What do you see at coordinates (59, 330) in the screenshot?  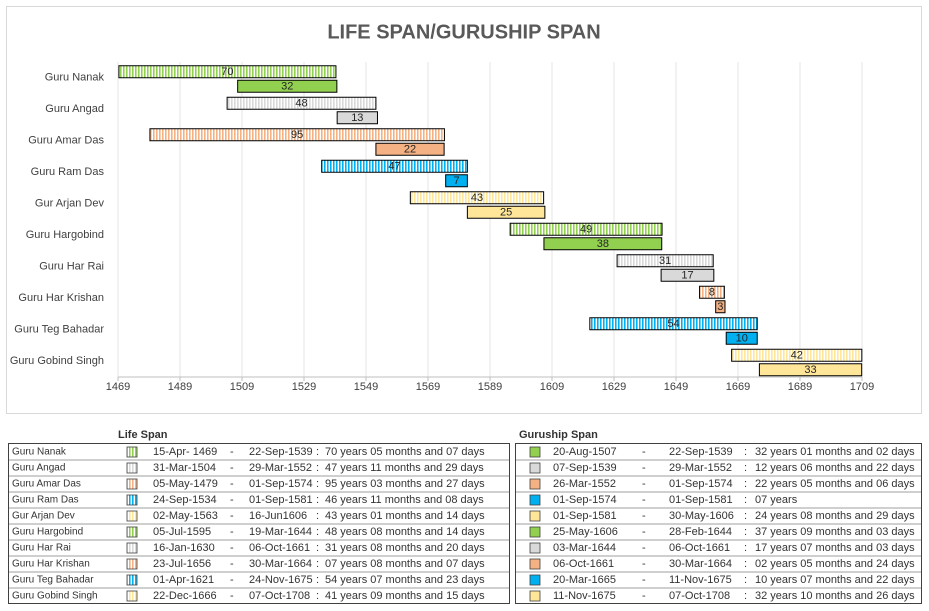 I see `y-tick-label: Guru Teg Bahadar` at bounding box center [59, 330].